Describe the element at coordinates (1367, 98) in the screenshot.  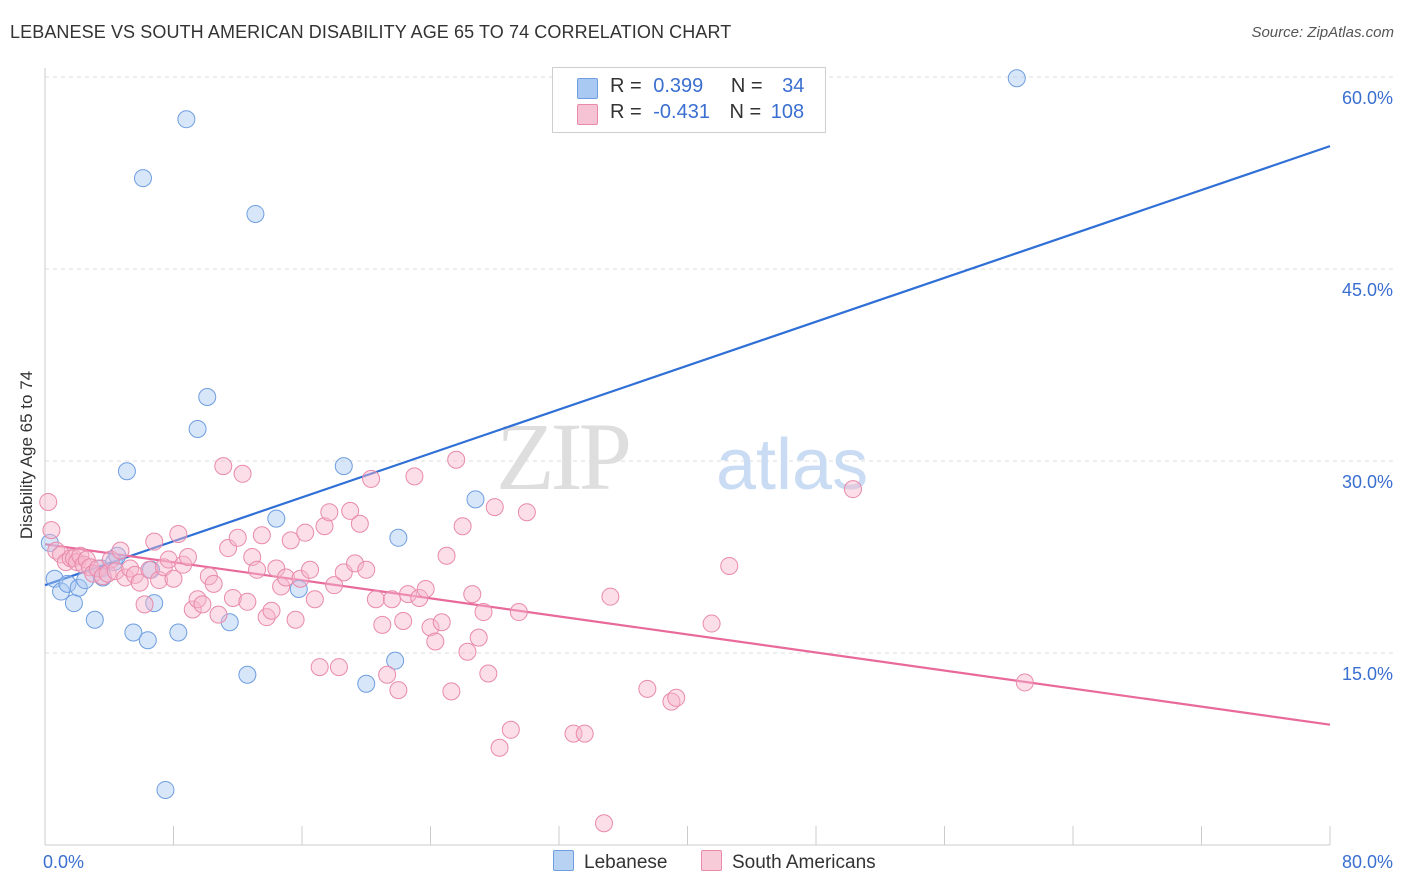
I see `y-tick-label: 60.0%` at that location.